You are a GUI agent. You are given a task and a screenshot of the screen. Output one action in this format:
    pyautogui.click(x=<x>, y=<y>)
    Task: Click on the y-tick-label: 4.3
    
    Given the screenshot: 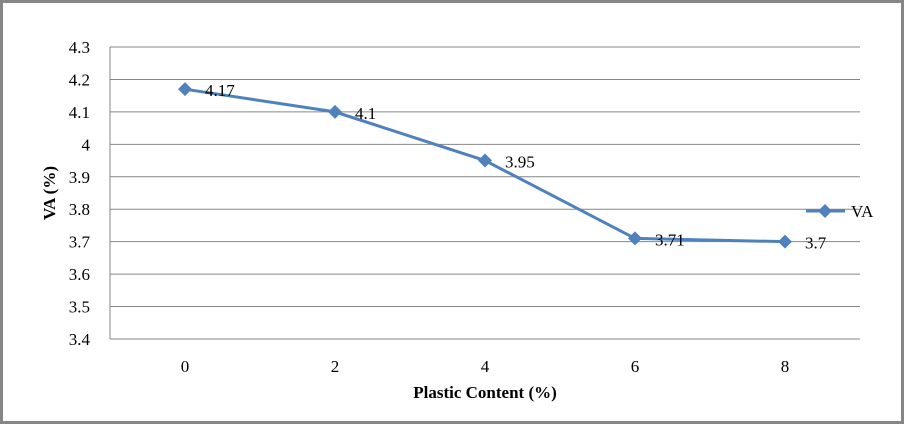 What is the action you would take?
    pyautogui.click(x=79, y=47)
    